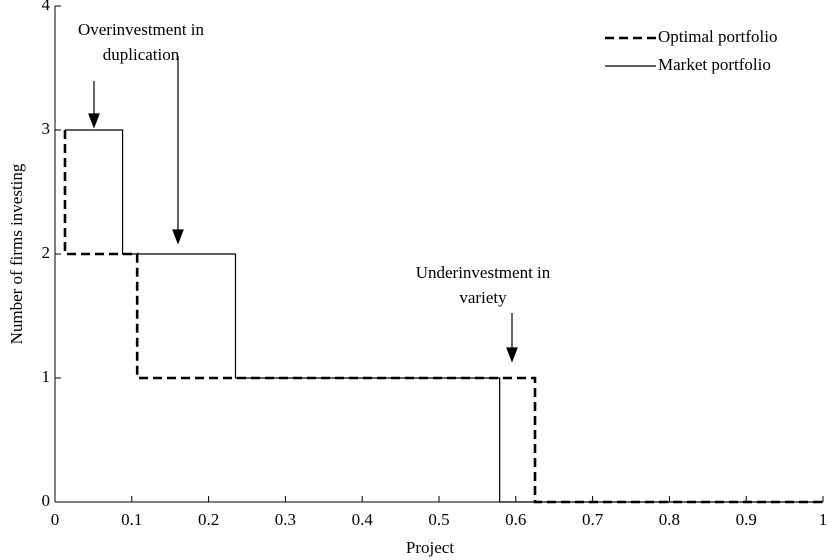  I want to click on x-tick-label: 0, so click(55, 519).